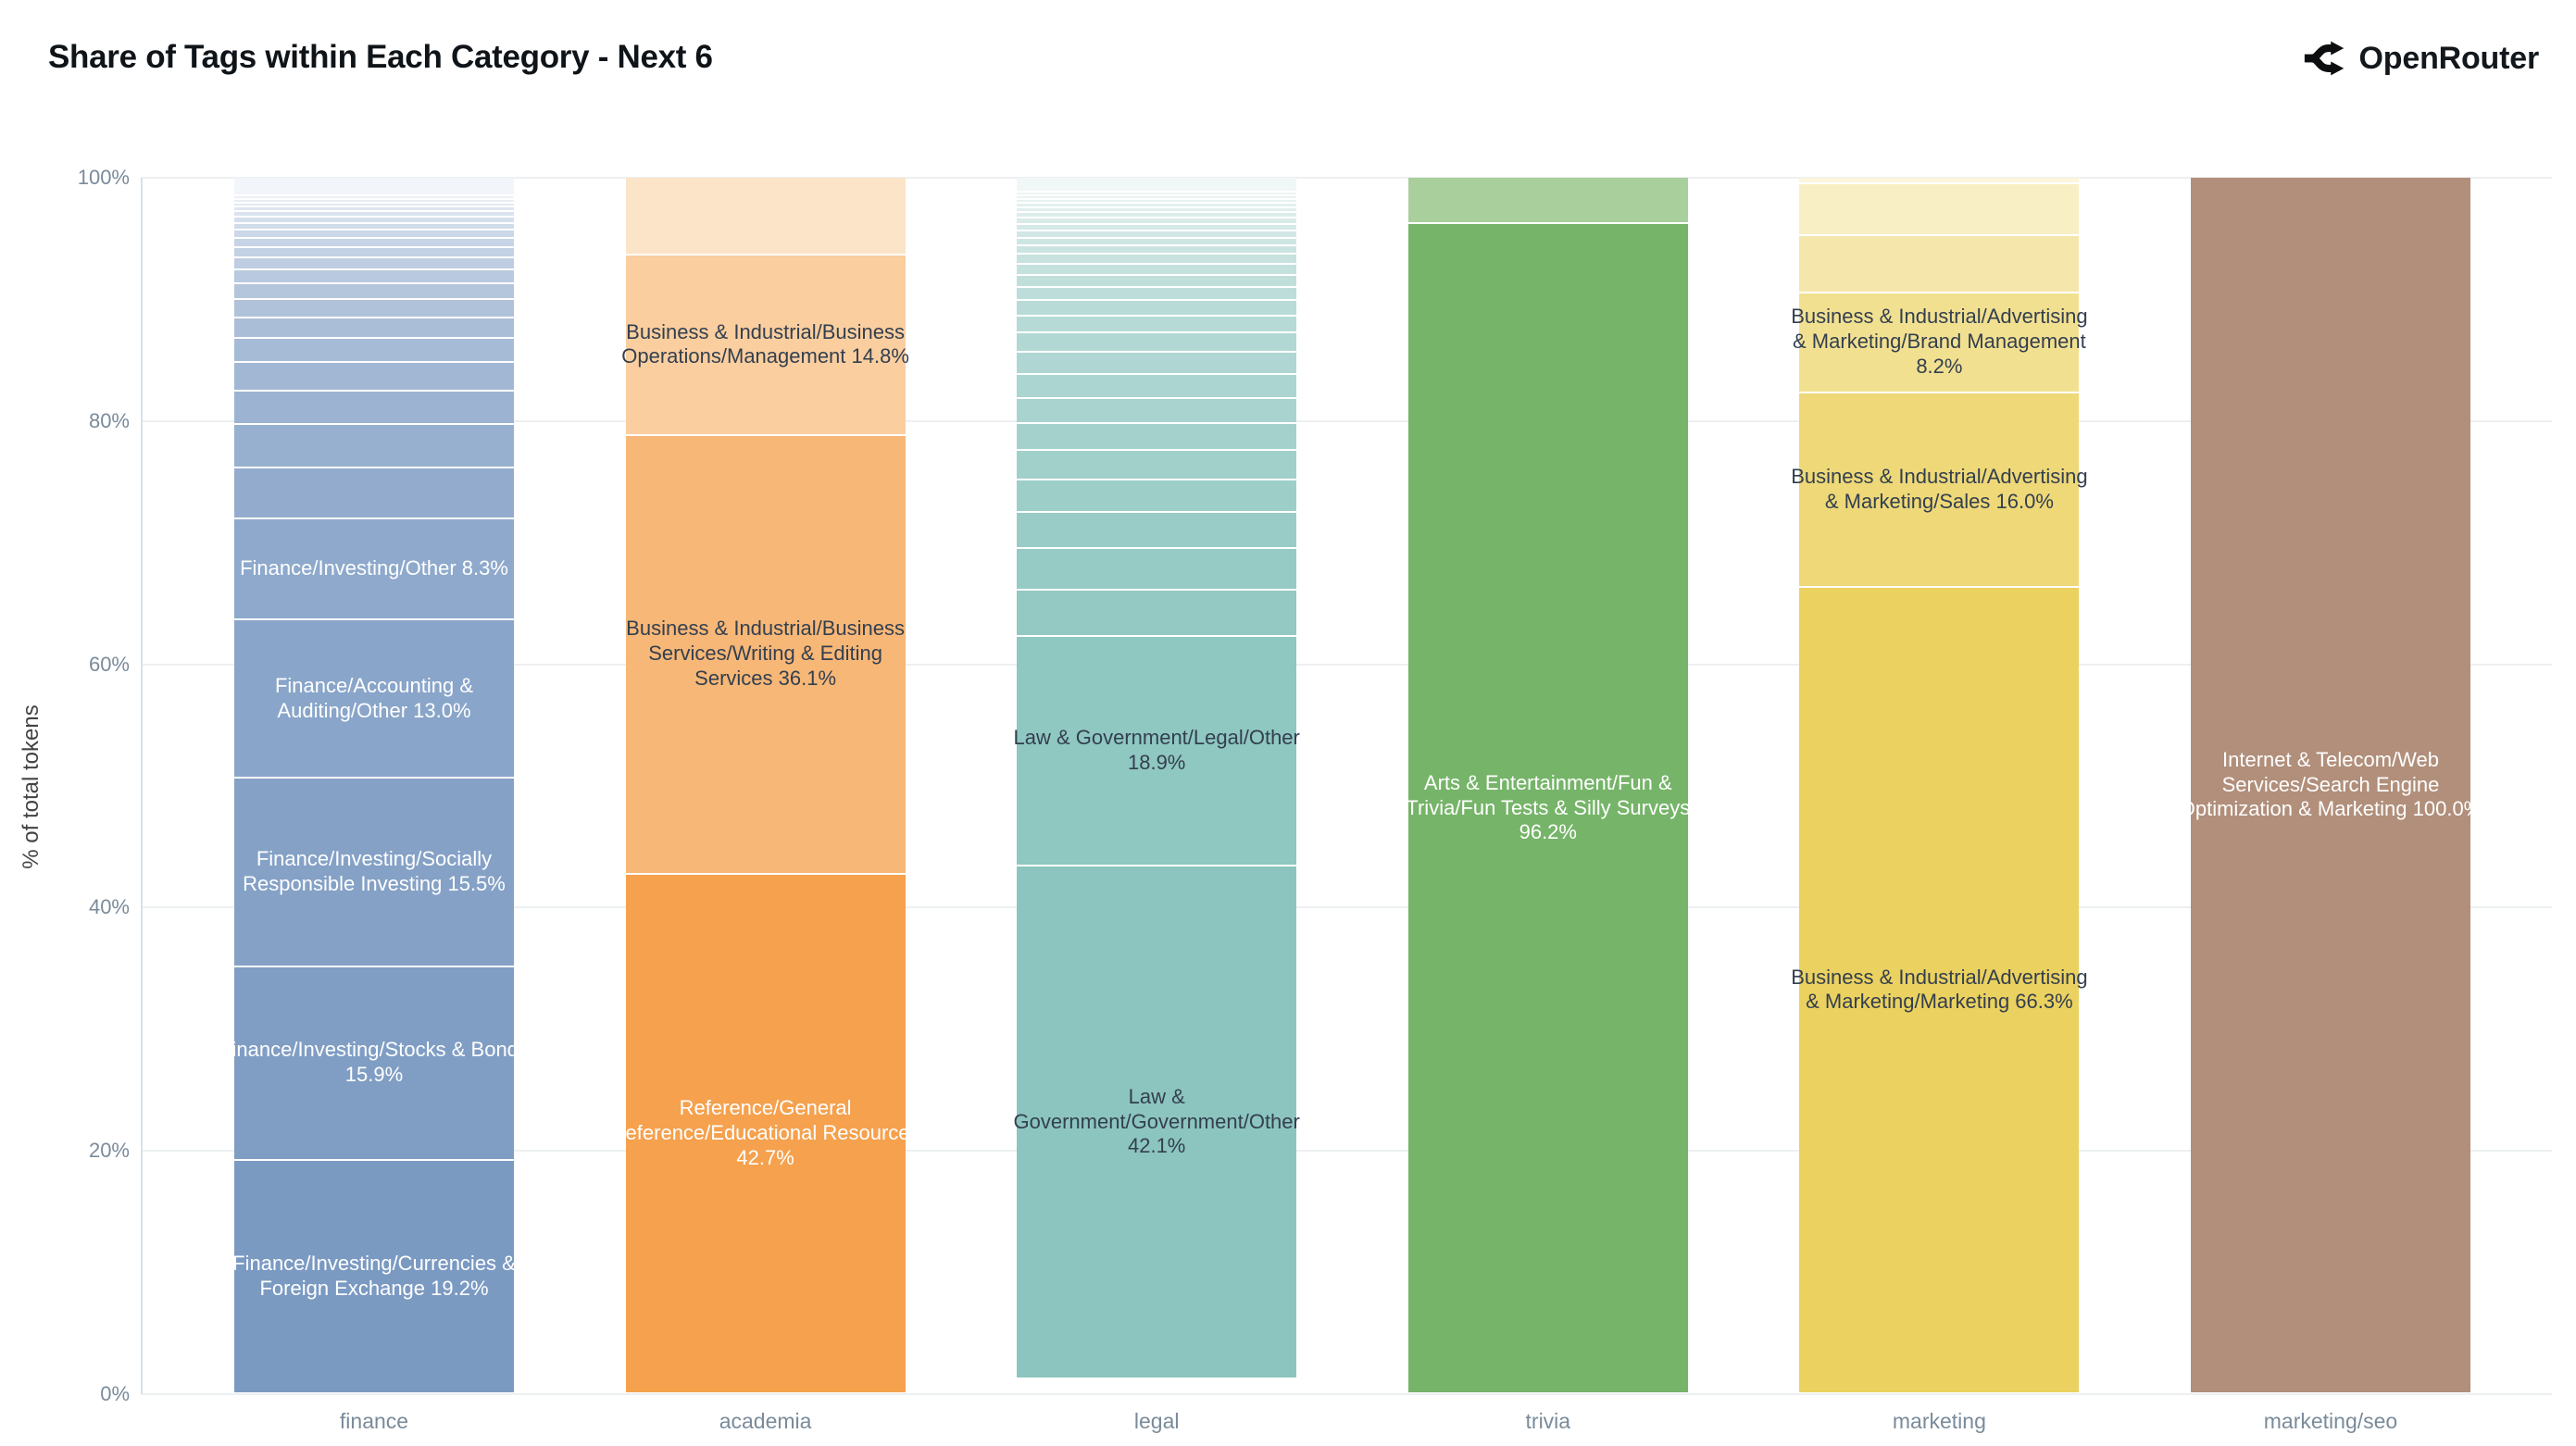 This screenshot has width=2576, height=1446. I want to click on y-axis-line, so click(142, 786).